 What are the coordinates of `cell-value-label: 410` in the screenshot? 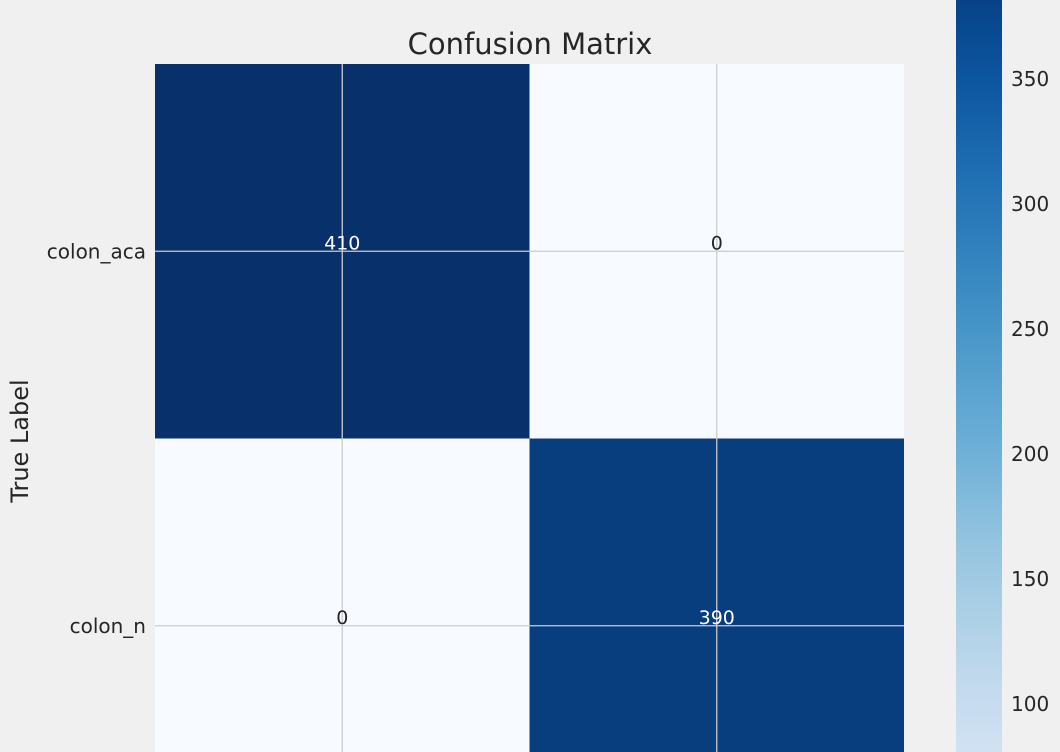 It's located at (342, 243).